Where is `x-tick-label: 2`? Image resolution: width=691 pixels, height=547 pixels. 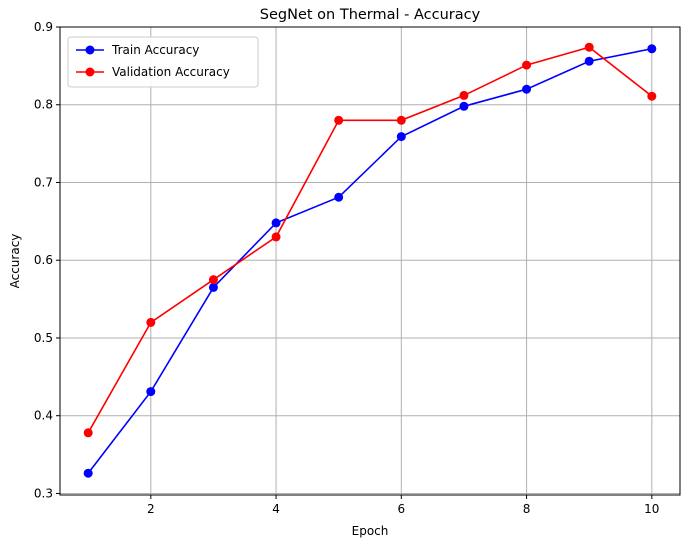 x-tick-label: 2 is located at coordinates (151, 509).